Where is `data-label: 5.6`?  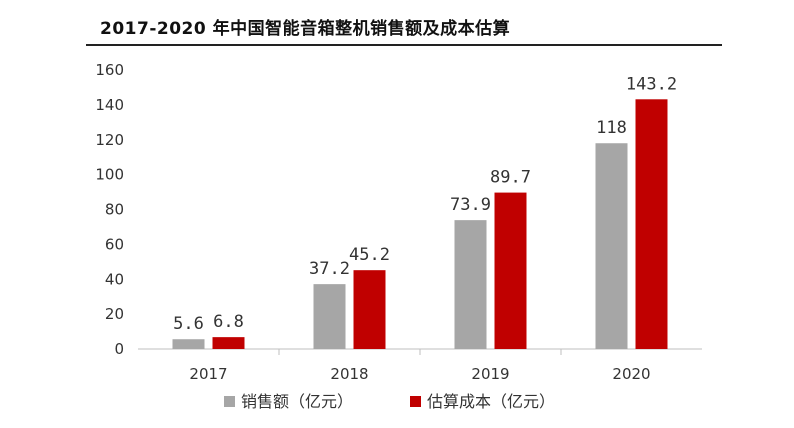
data-label: 5.6 is located at coordinates (188, 324).